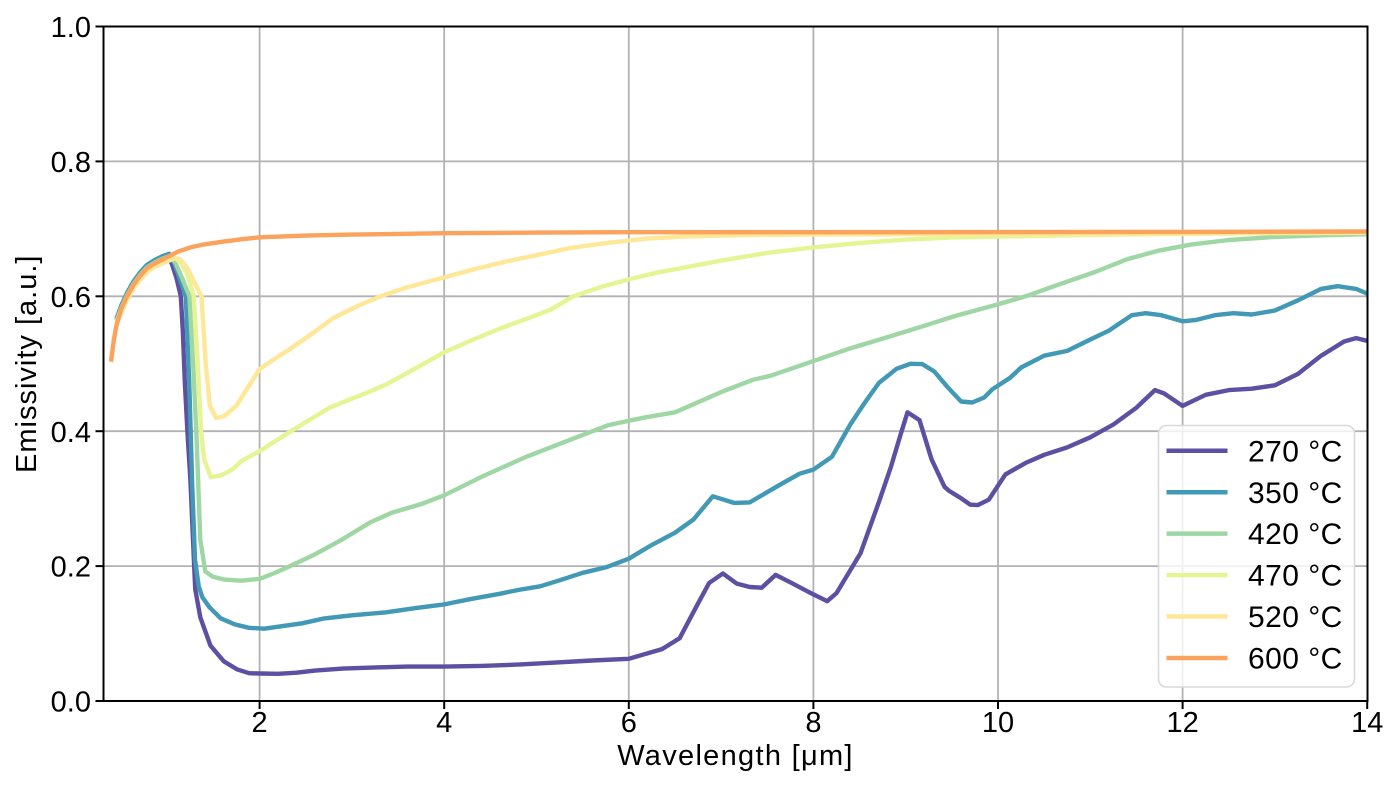  Describe the element at coordinates (71, 433) in the screenshot. I see `svg-text: 0.4` at that location.